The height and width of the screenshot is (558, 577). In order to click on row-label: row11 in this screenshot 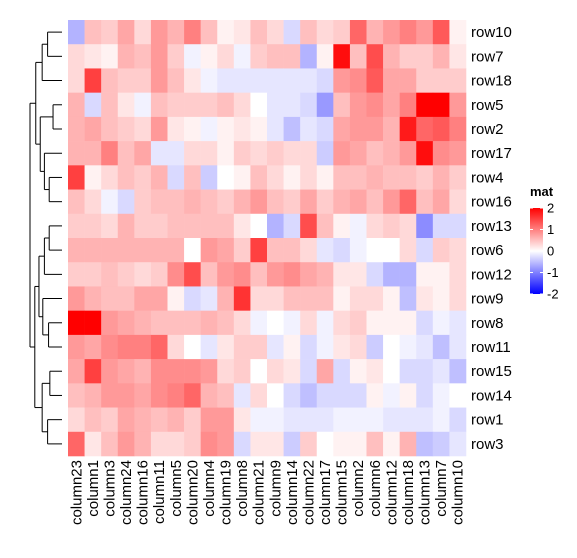, I will do `click(491, 347)`.